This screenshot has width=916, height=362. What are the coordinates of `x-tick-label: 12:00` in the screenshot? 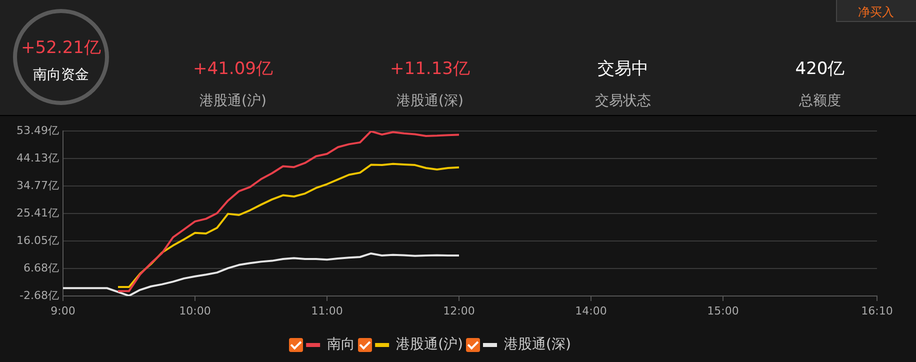 It's located at (459, 311).